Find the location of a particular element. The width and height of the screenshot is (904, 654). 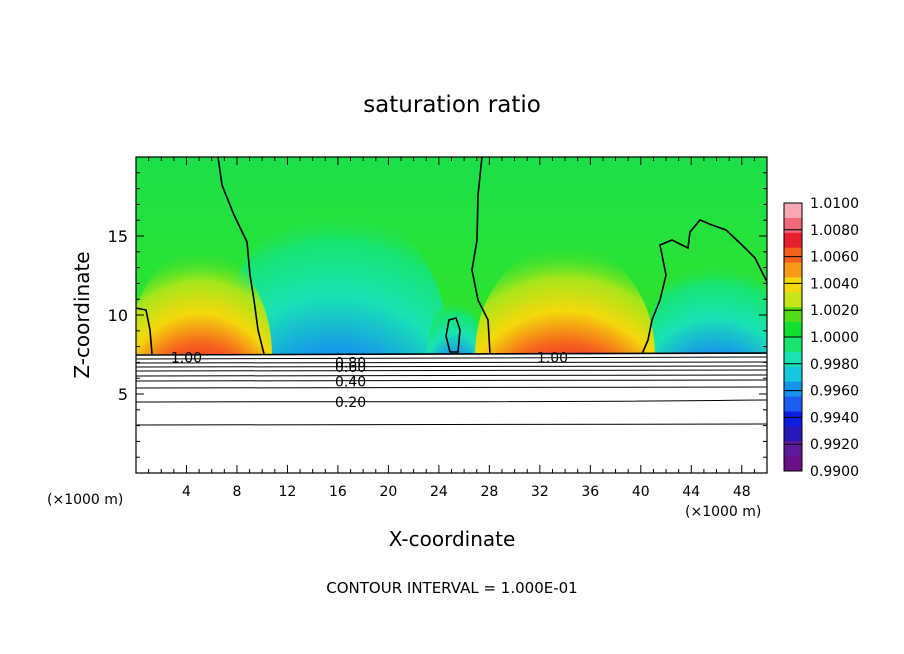

y-tick-label: 15 is located at coordinates (118, 236).